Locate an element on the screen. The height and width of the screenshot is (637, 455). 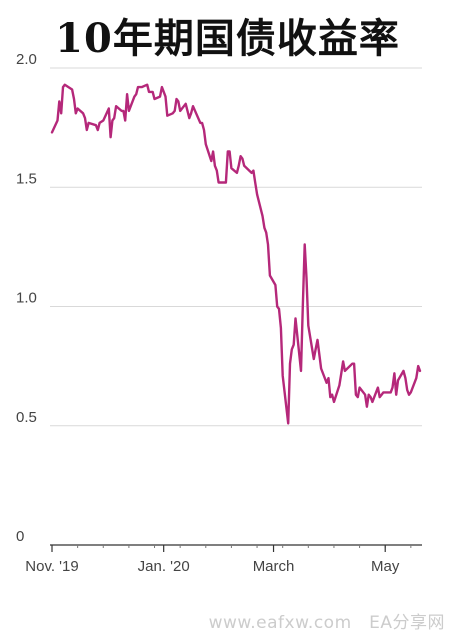
y-tick-label: 0 is located at coordinates (20, 536).